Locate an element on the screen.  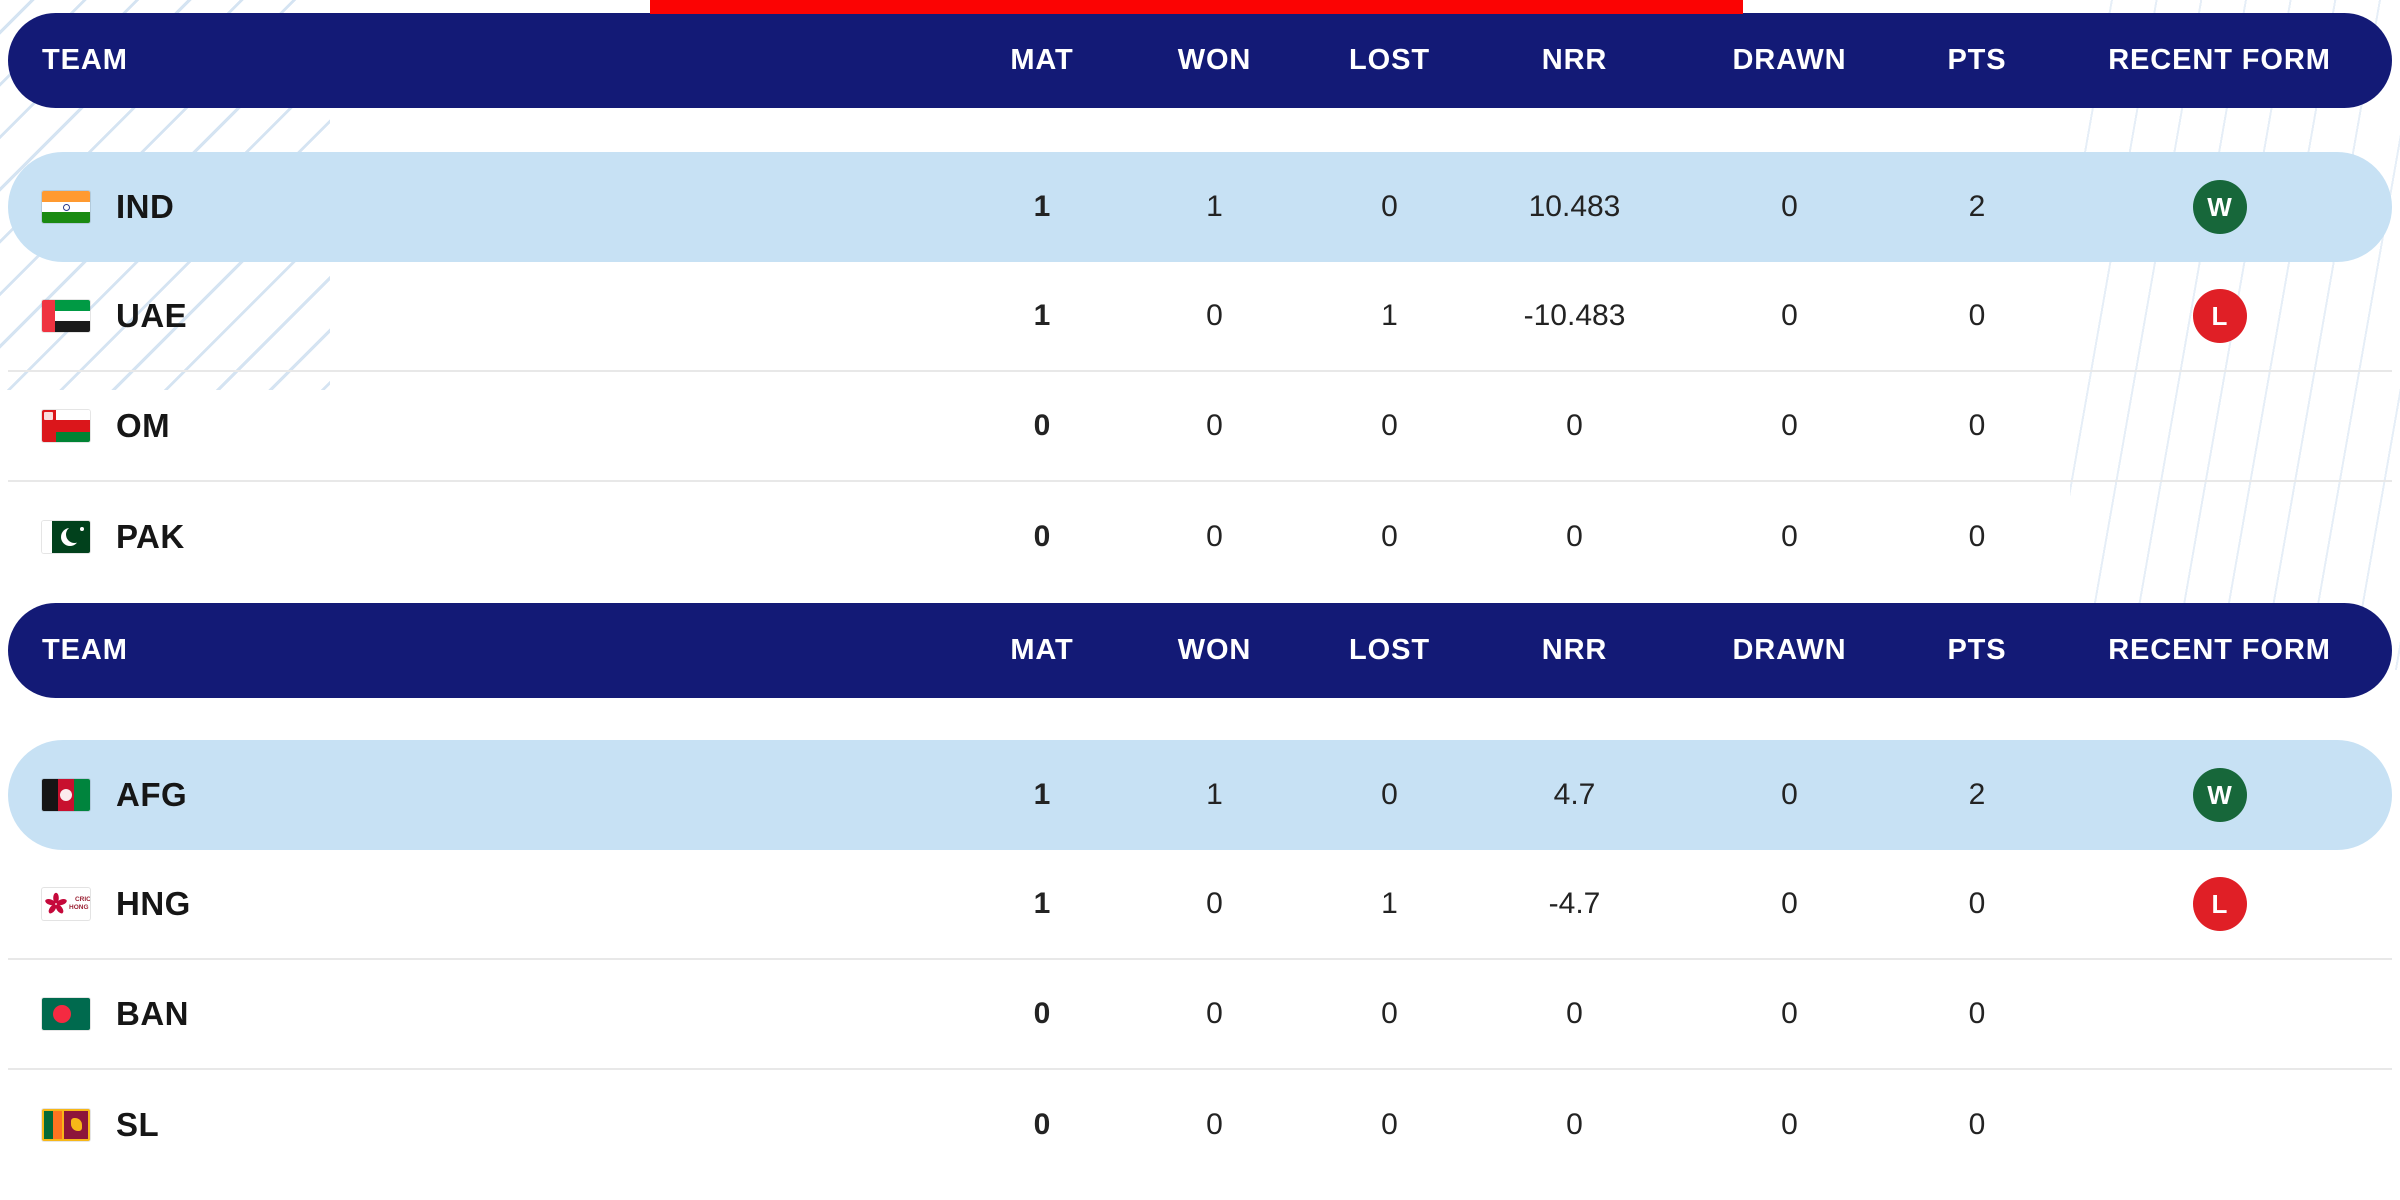
afghanistan-flag-icon is located at coordinates (66, 795).